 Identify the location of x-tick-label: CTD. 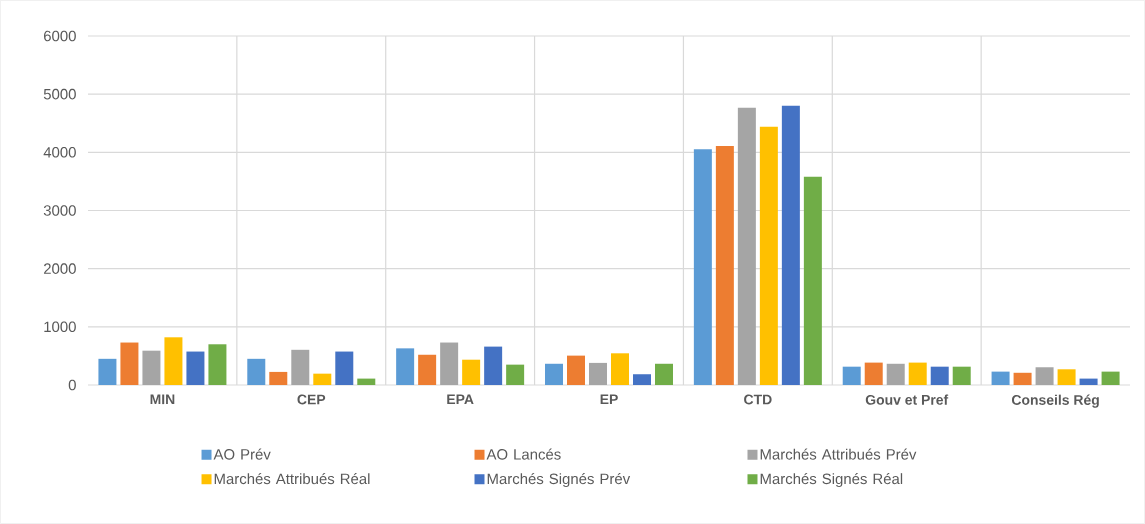
(758, 399).